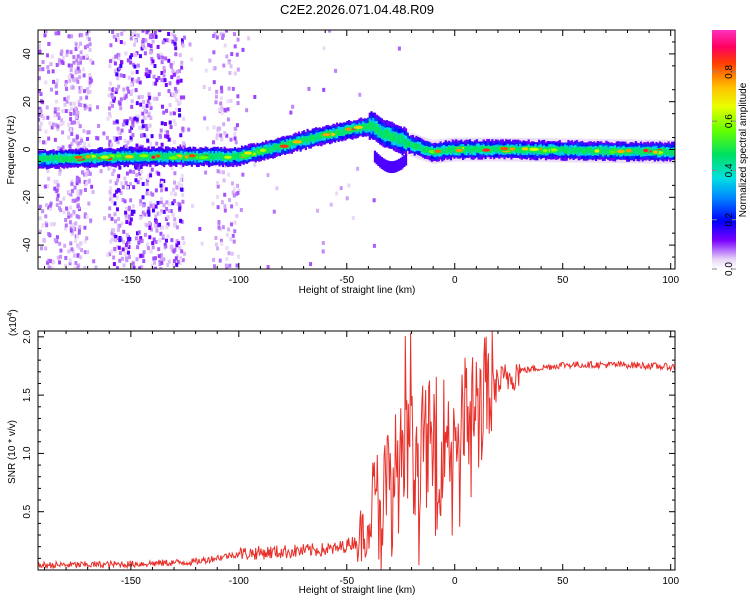  Describe the element at coordinates (12, 452) in the screenshot. I see `snr-ylabel: SNR (10 * v/v)` at that location.